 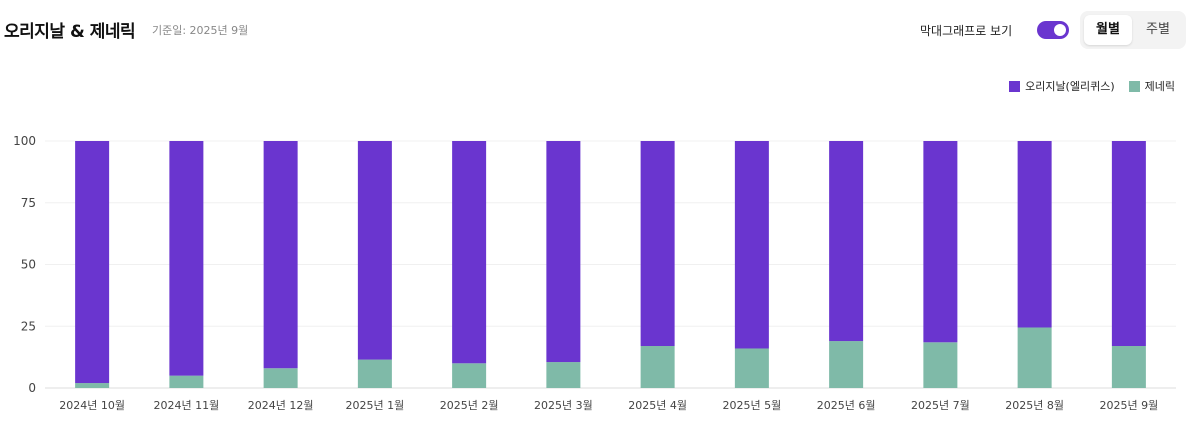 I want to click on reference-date: 기준일: 2025년 9월, so click(x=200, y=30).